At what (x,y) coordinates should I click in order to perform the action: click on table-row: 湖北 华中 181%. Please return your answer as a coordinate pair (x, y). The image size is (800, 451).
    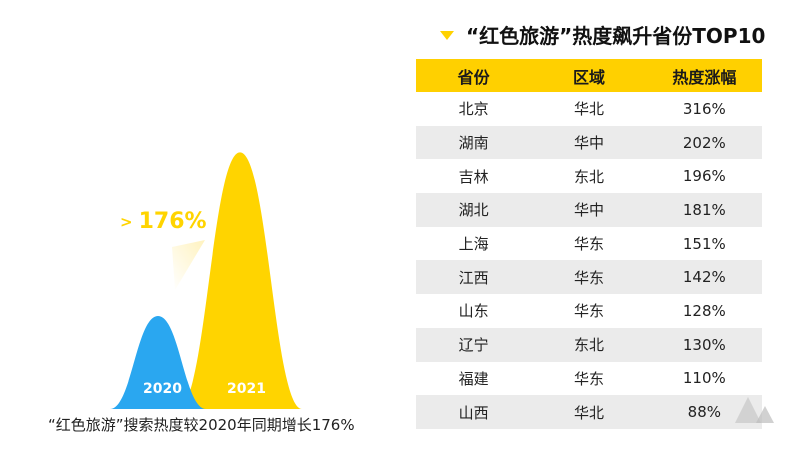
    Looking at the image, I should click on (589, 210).